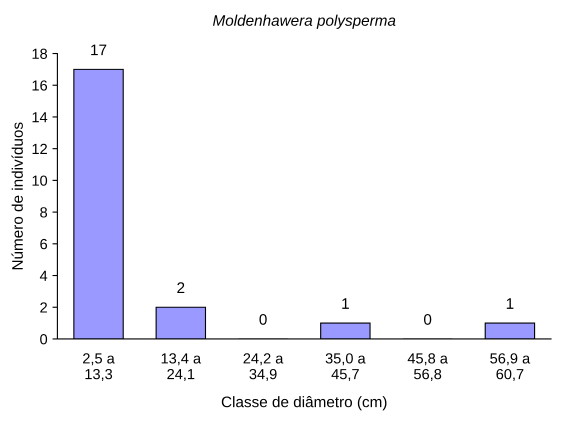 Image resolution: width=574 pixels, height=446 pixels. I want to click on y-tick-label: 0, so click(44, 339).